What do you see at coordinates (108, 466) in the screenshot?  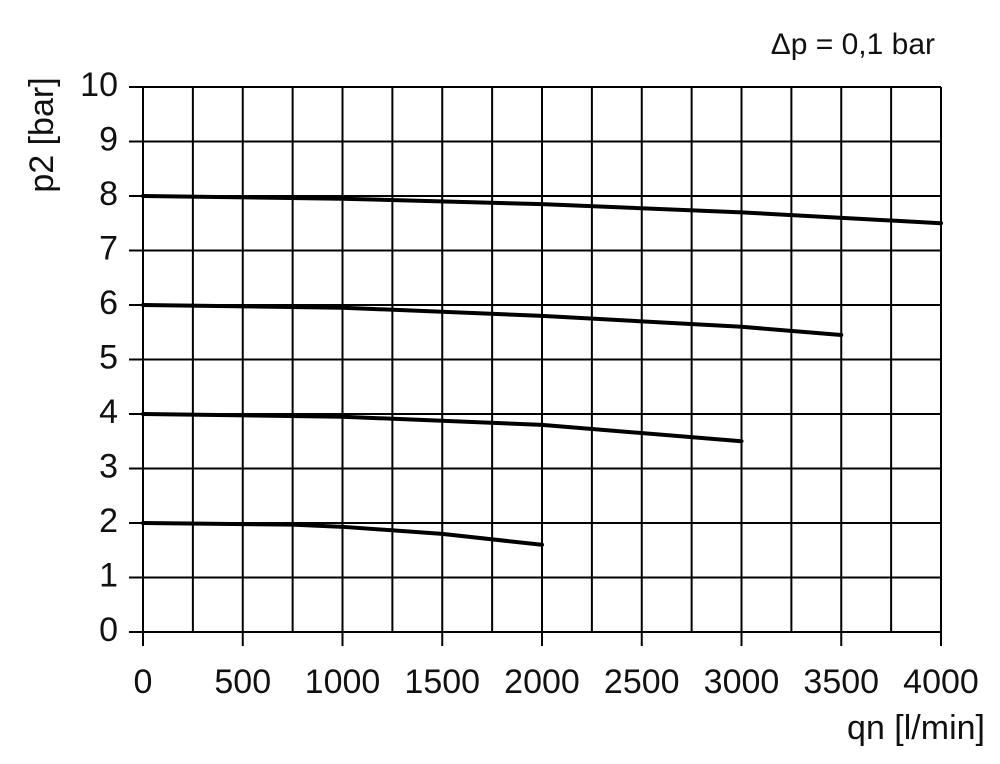 I see `y-tick-label: 3` at bounding box center [108, 466].